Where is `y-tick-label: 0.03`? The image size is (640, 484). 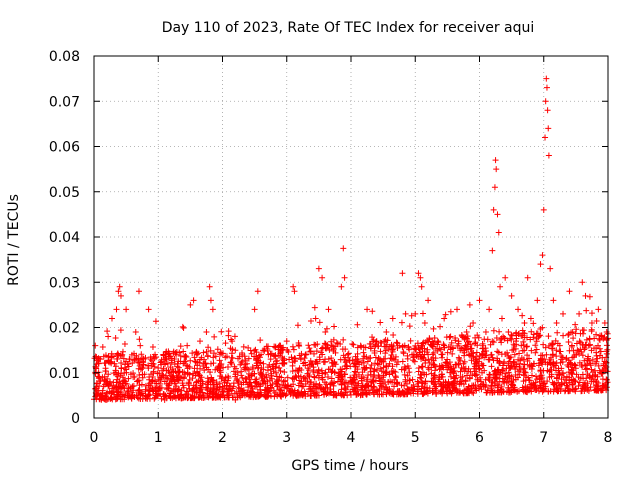
y-tick-label: 0.03 is located at coordinates (64, 283).